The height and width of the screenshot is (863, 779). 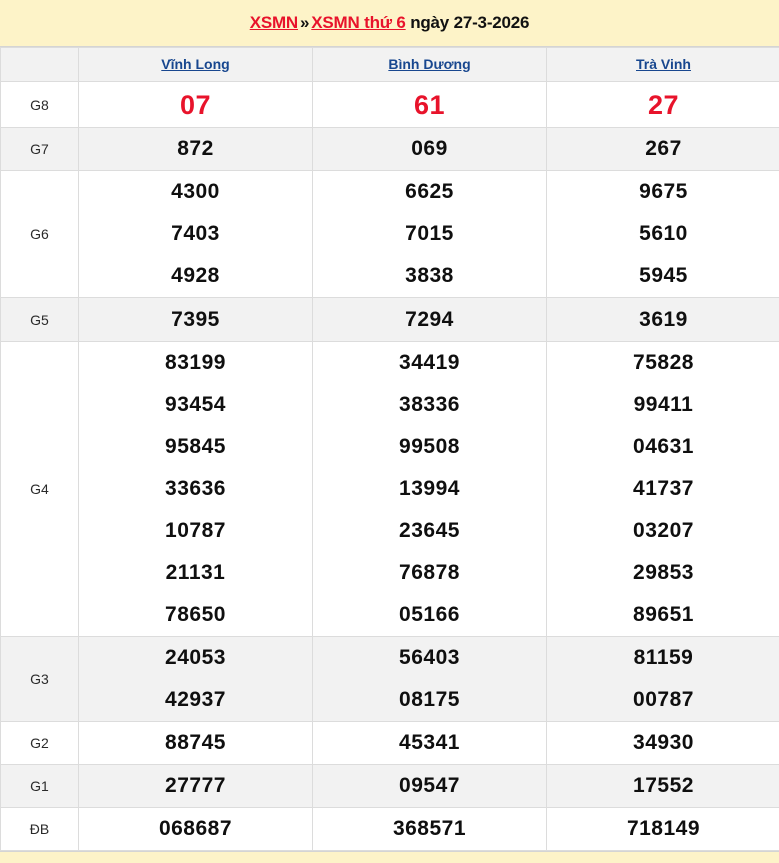 I want to click on header-corner-cell, so click(x=39, y=64).